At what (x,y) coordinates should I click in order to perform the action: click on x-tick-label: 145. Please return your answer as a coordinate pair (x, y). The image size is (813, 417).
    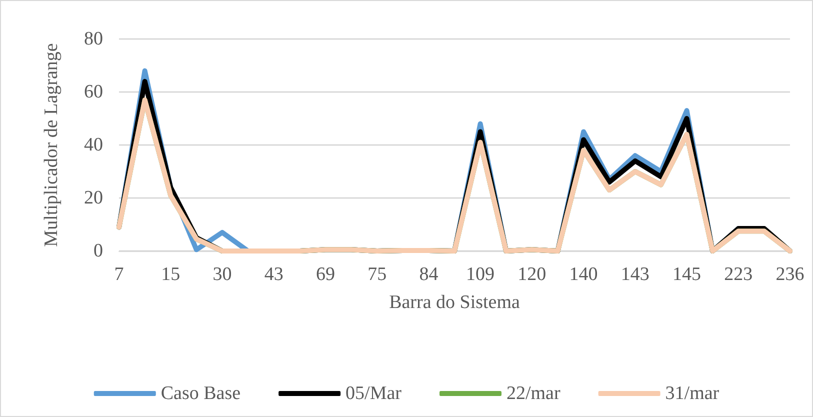
    Looking at the image, I should click on (687, 274).